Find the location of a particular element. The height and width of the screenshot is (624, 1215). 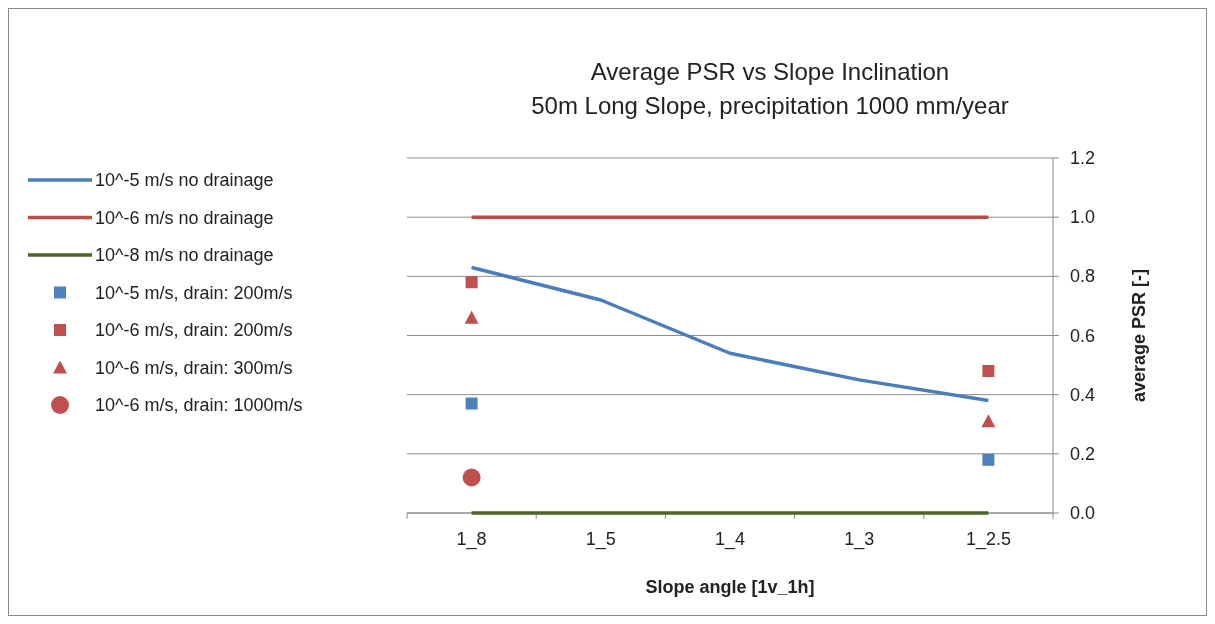

legend-label: 10^-6 m/s, drain: 200m/s is located at coordinates (194, 330).